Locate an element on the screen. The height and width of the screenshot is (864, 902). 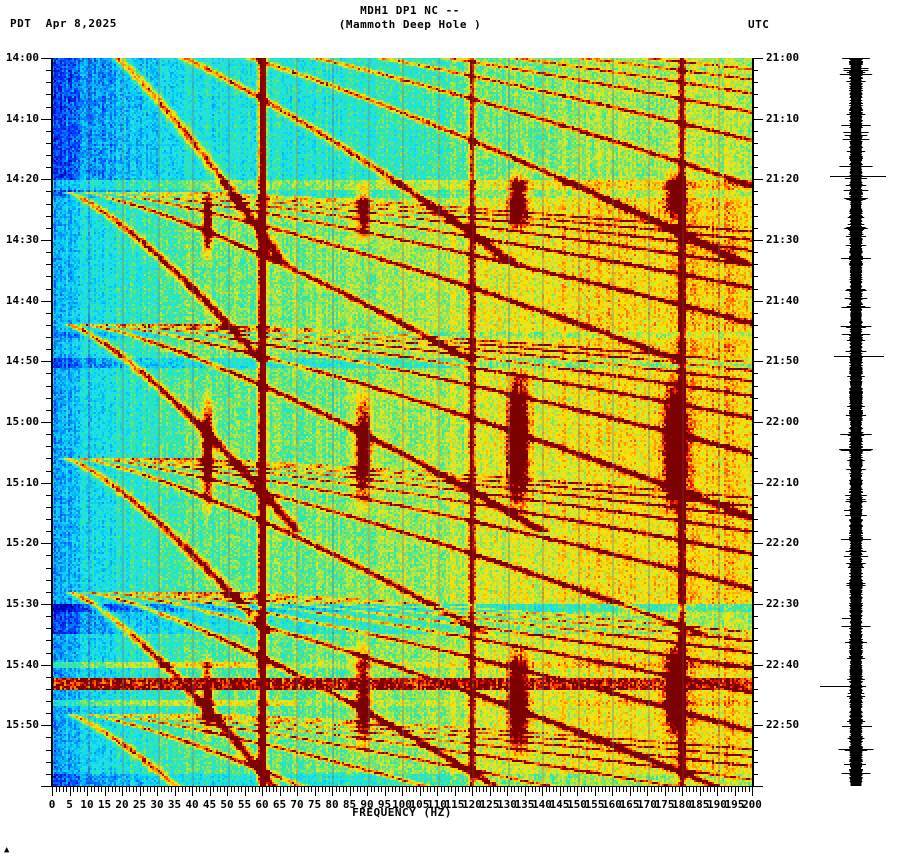
left-time-label: 15:40 is located at coordinates (22, 664).